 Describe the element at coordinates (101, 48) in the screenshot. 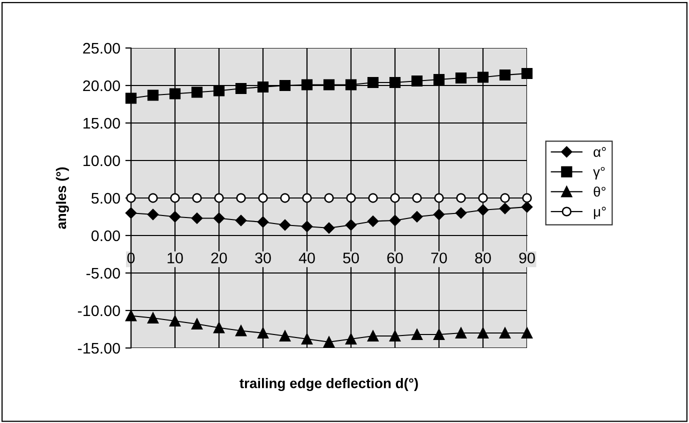

I see `y-tick-label: 25.00` at that location.